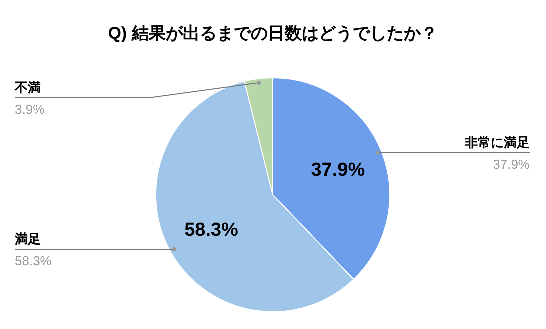 The image size is (546, 329). I want to click on text: 58.3%, so click(33, 261).